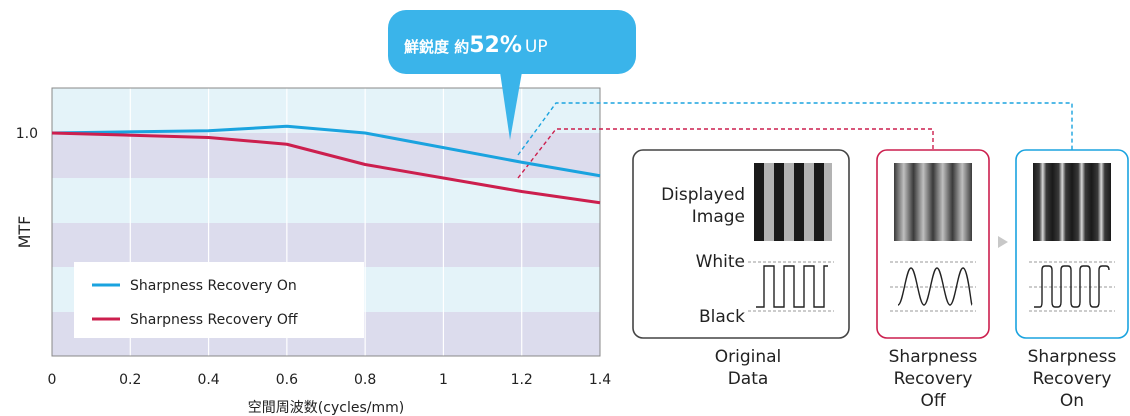  What do you see at coordinates (1072, 379) in the screenshot?
I see `panel-on-title-2: Recovery` at bounding box center [1072, 379].